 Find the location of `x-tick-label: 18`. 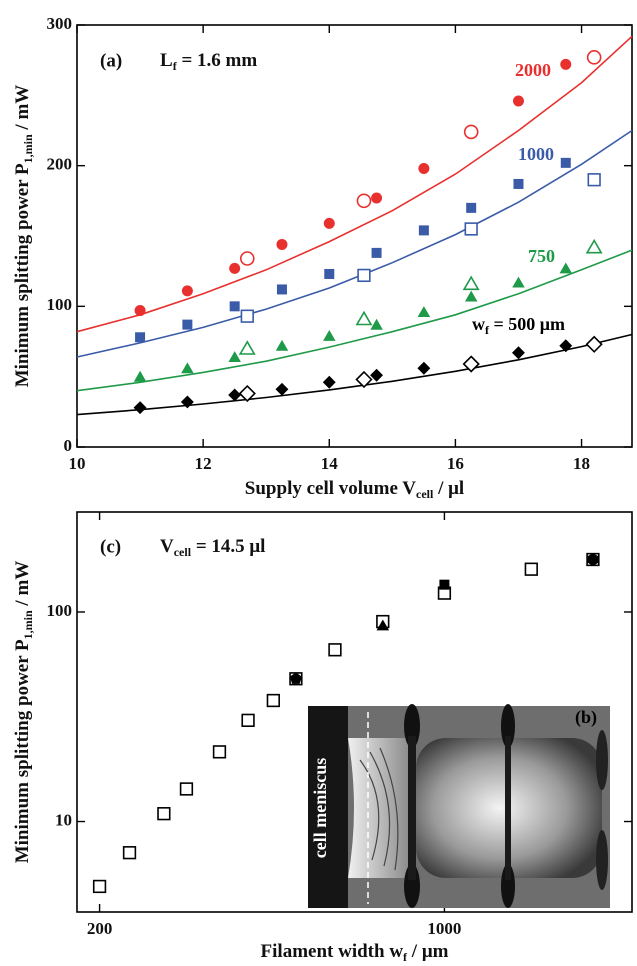

x-tick-label: 18 is located at coordinates (581, 463).